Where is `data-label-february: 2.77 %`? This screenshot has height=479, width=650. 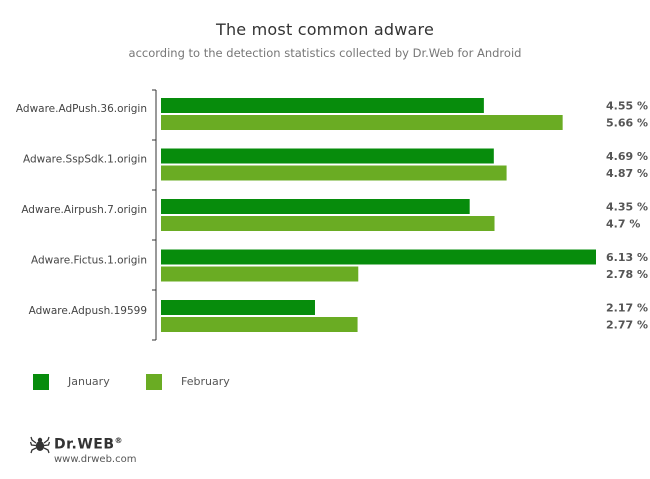 data-label-february: 2.77 % is located at coordinates (627, 325).